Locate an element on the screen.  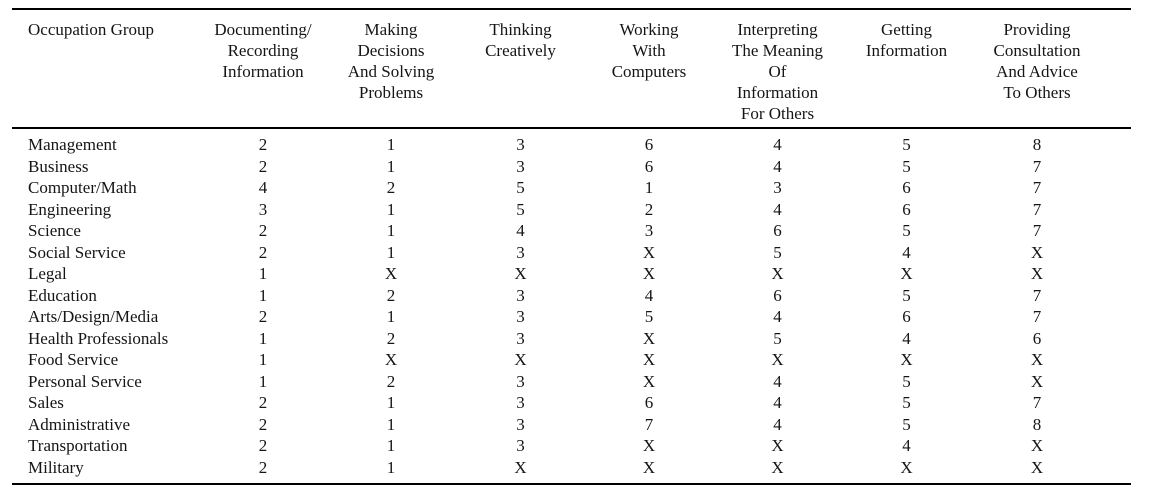
column-header-occupation-group: Occupation Group is located at coordinates (106, 69).